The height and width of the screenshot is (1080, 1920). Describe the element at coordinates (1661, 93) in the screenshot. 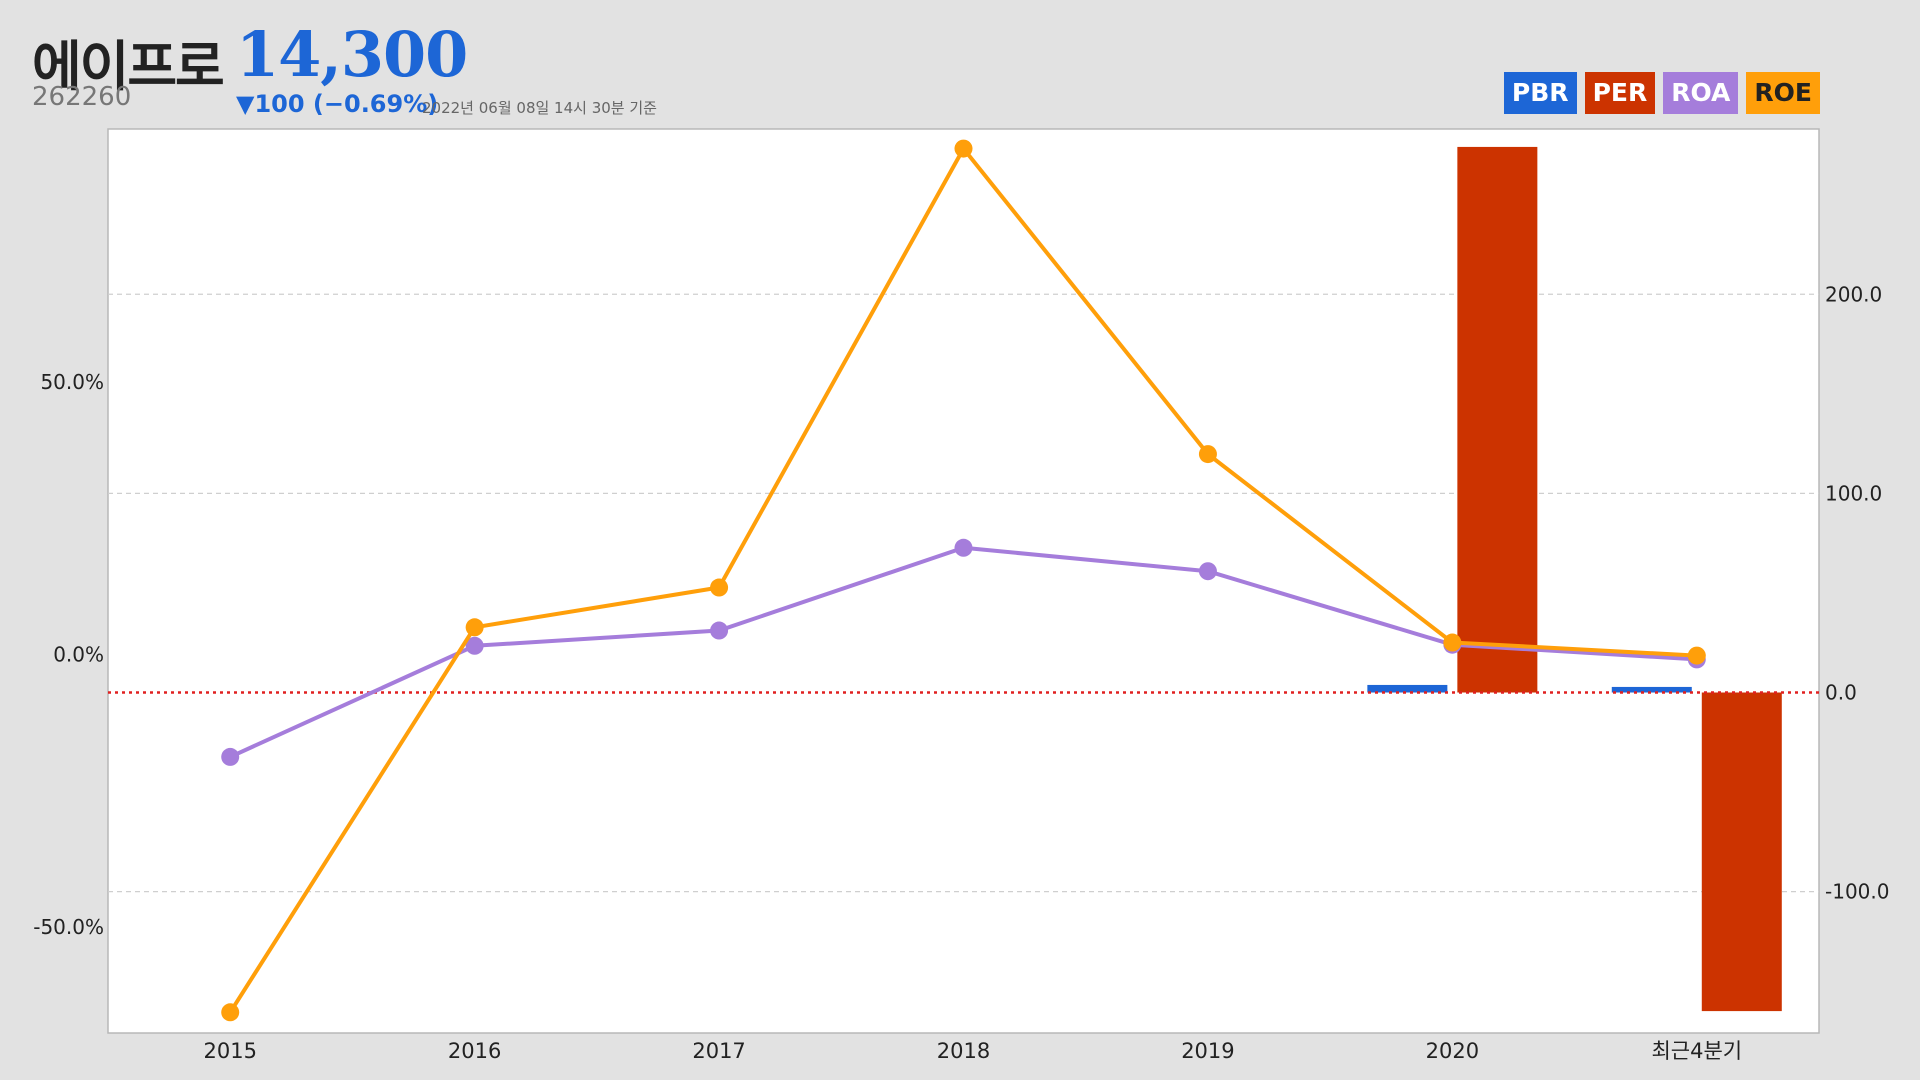

I see `chart-legend: PBR PER ROA ROE` at that location.